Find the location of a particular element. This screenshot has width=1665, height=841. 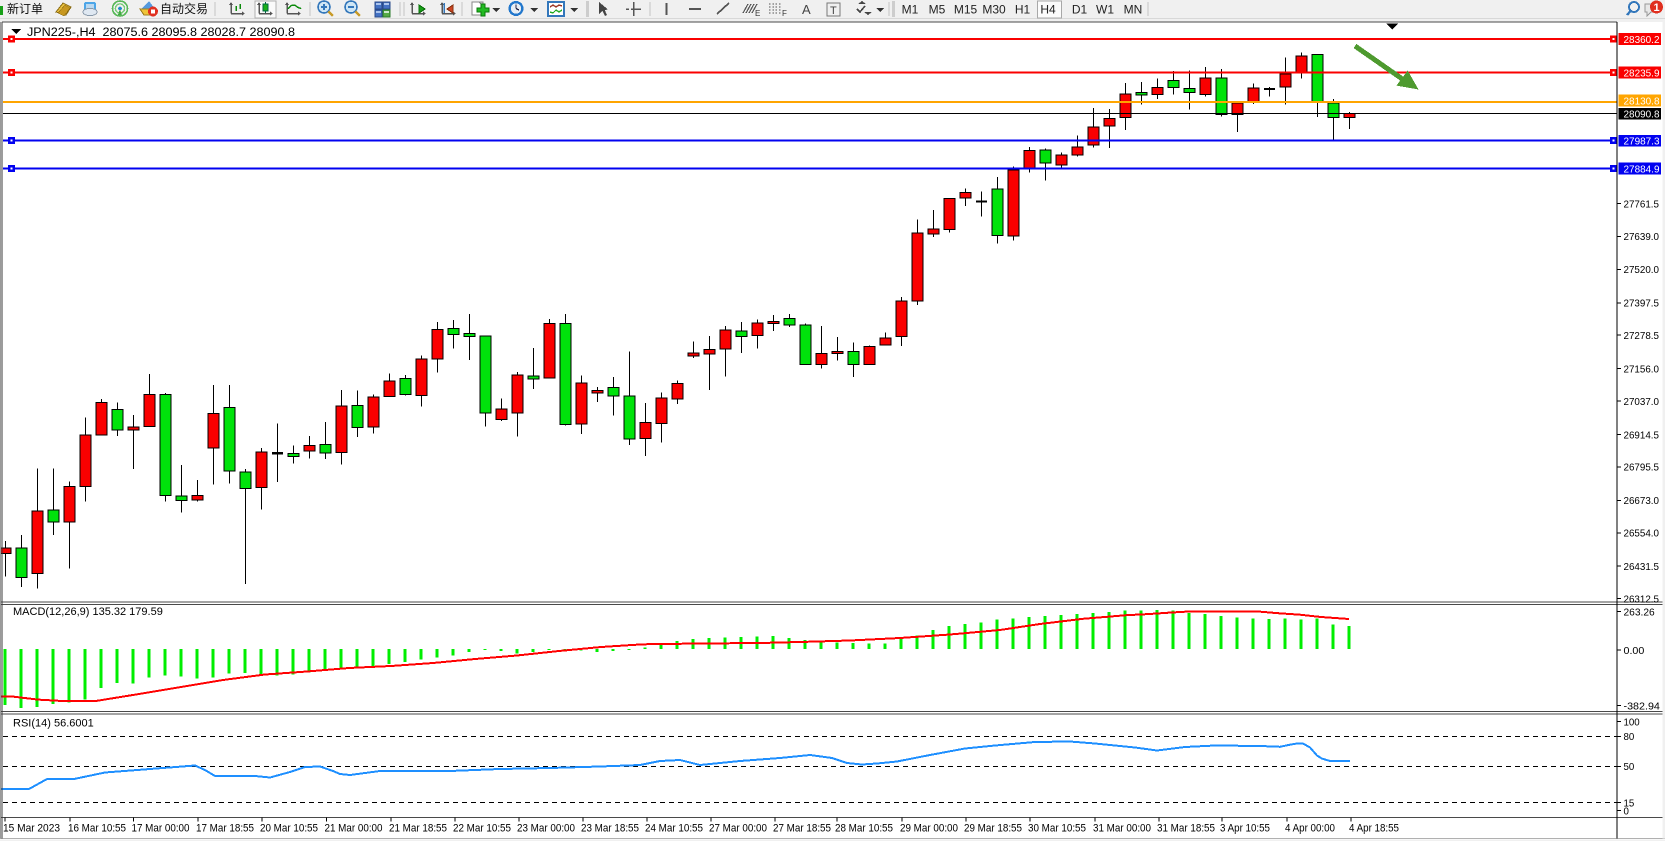

svg-text: W1 is located at coordinates (1105, 10).